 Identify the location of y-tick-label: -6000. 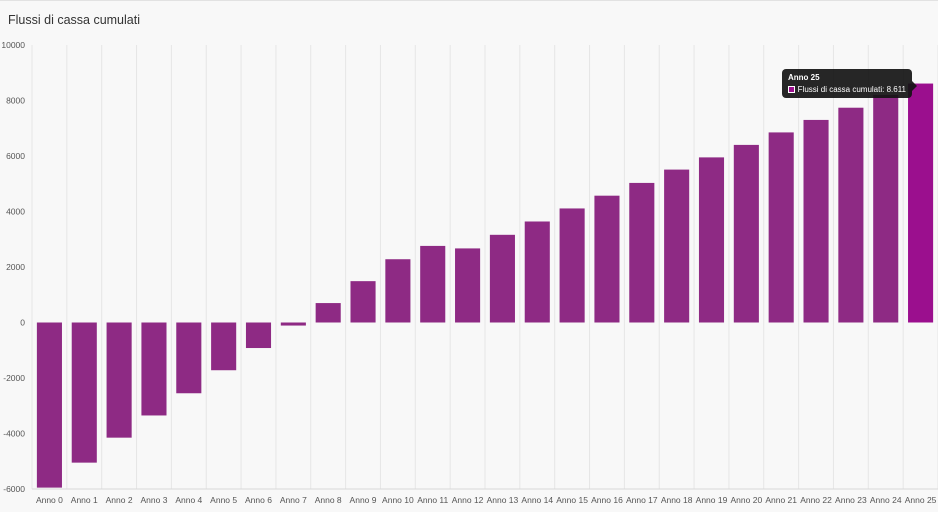
(14, 489).